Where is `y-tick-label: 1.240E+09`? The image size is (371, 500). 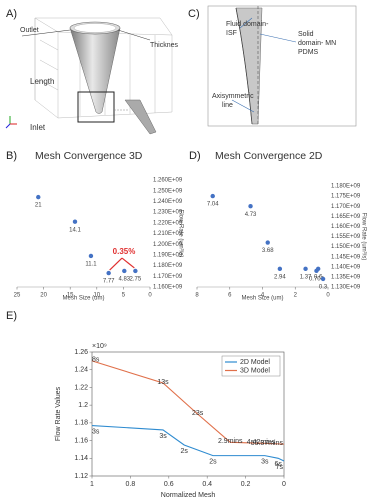 y-tick-label: 1.240E+09 is located at coordinates (168, 202).